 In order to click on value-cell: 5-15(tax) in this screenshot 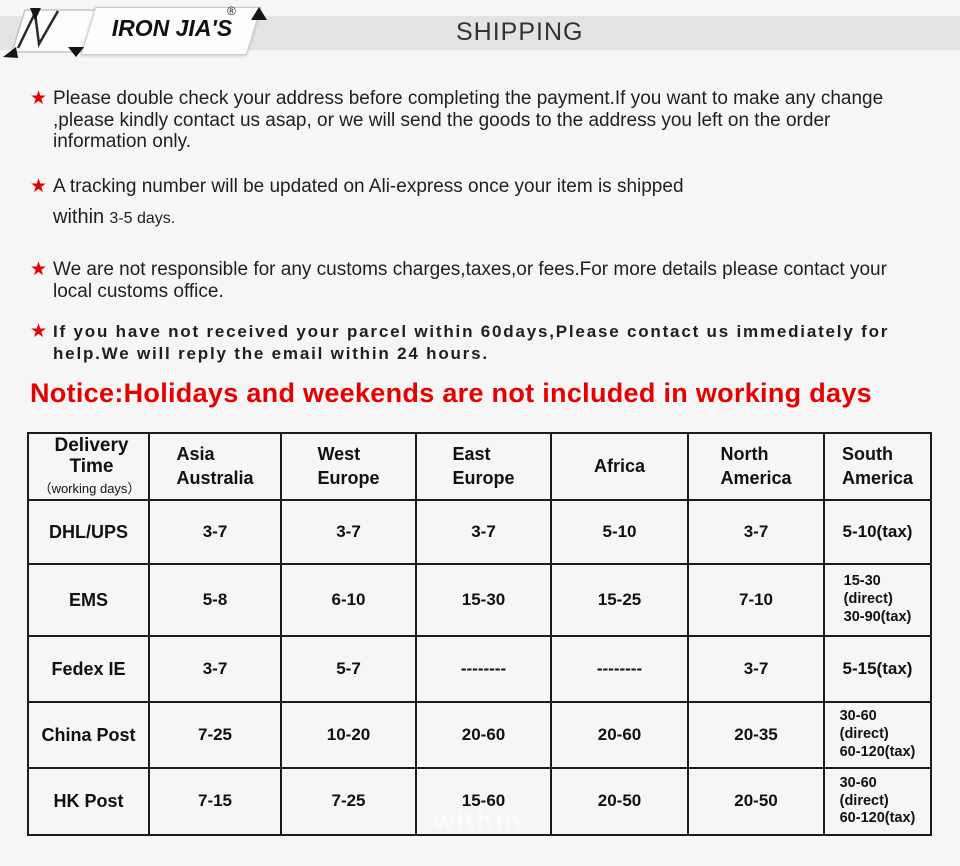, I will do `click(877, 668)`.